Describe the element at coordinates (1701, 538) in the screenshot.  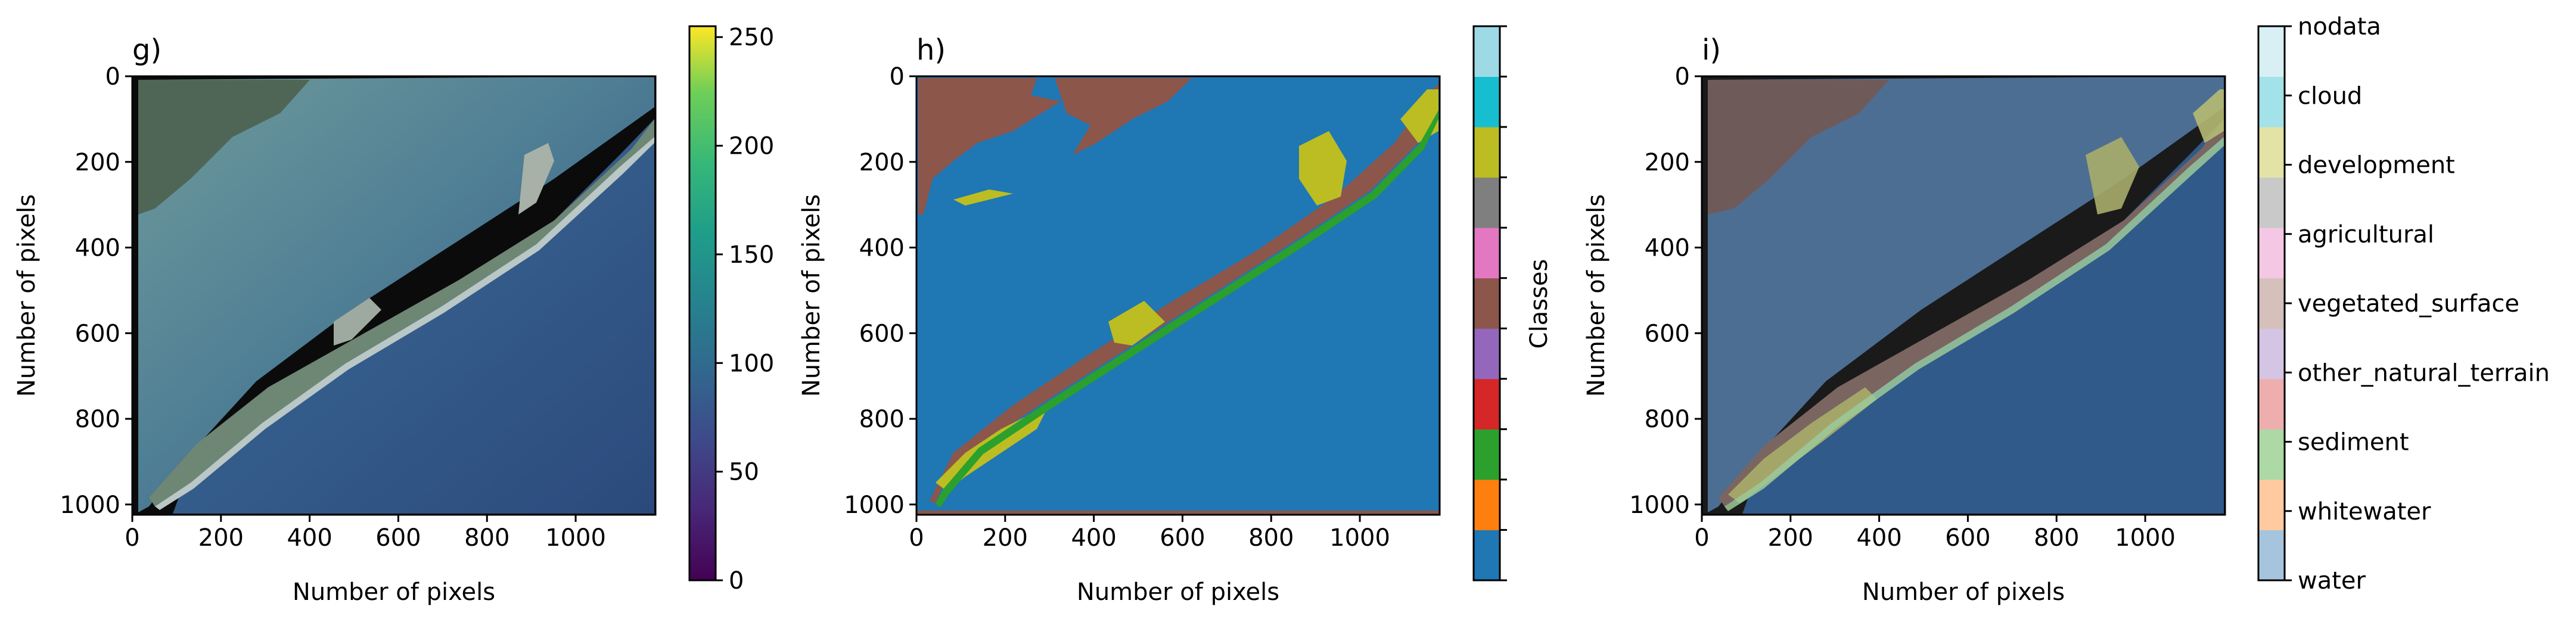
I see `panel-i-xtick-label: 0` at that location.